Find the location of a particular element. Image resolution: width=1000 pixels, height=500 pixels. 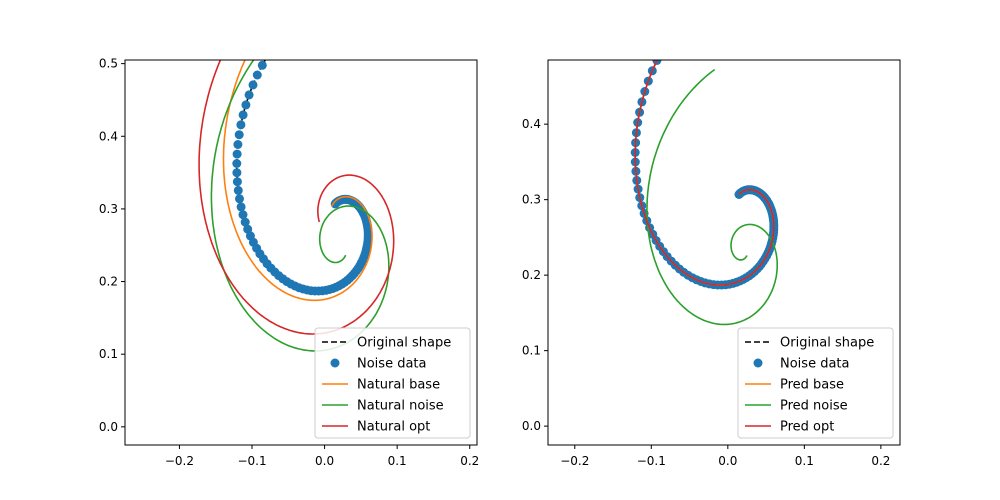

legend-label: Natural opt is located at coordinates (393, 427).